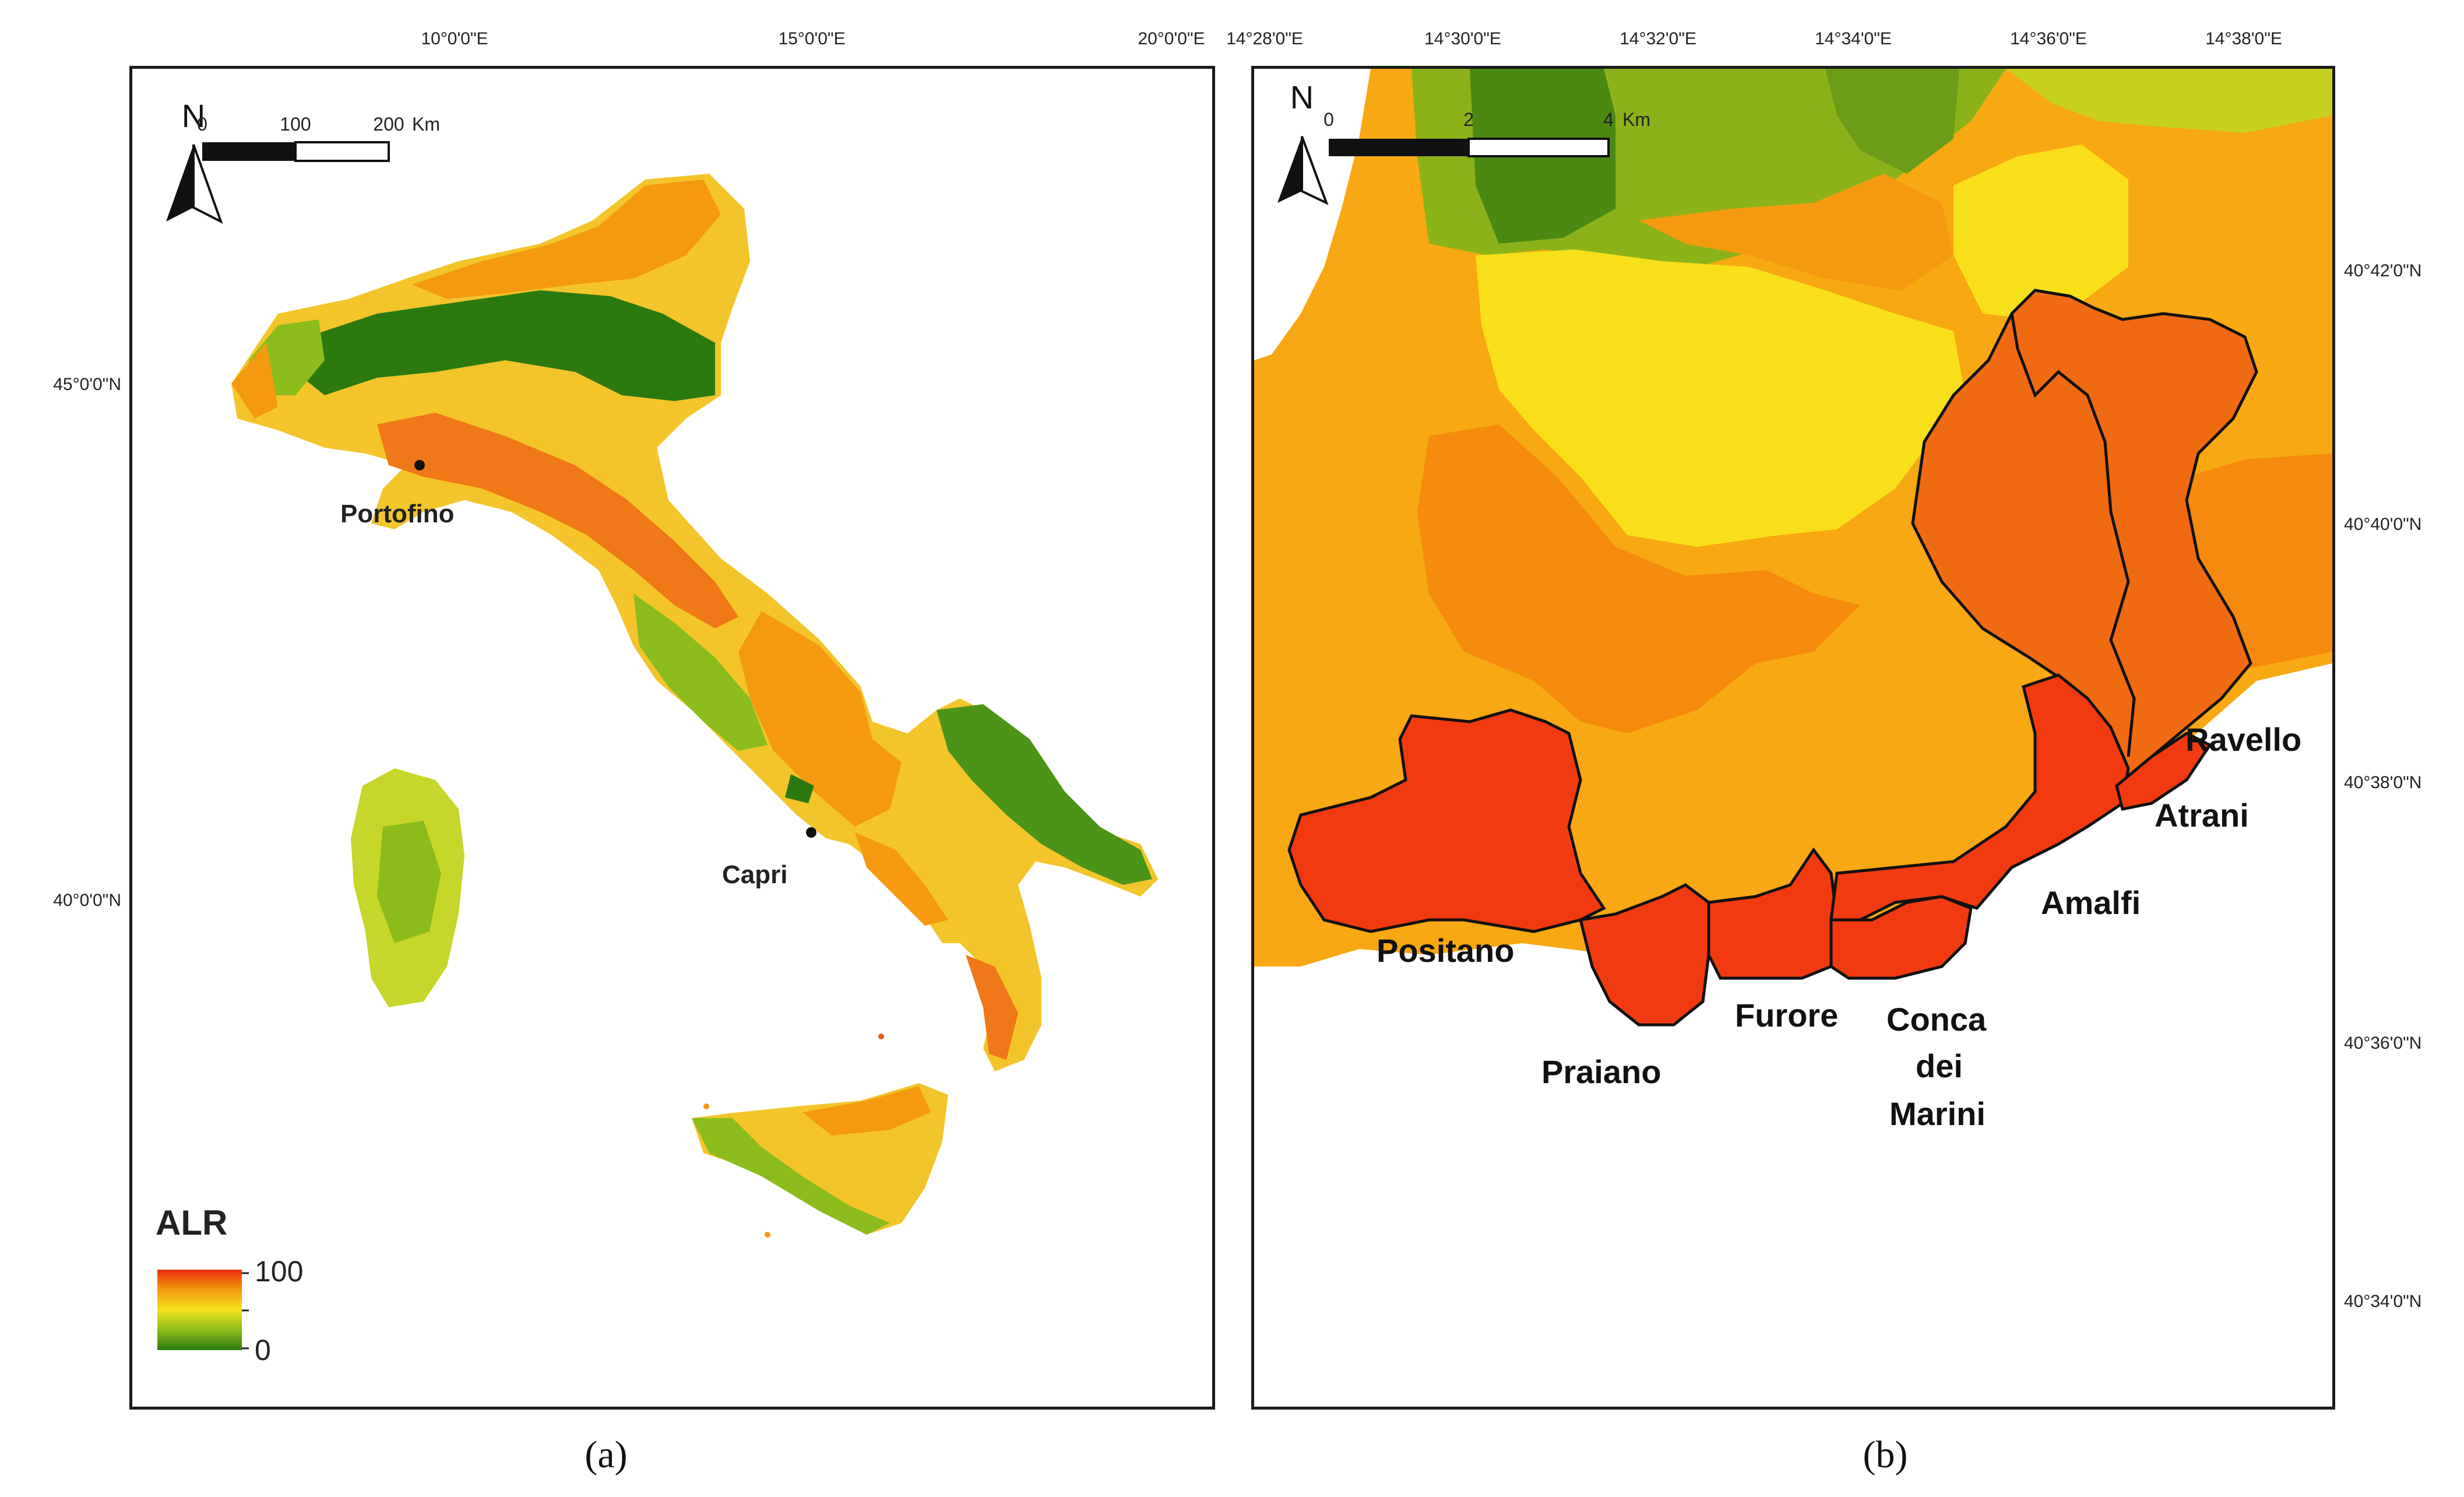  I want to click on scale-label: 200, so click(388, 125).